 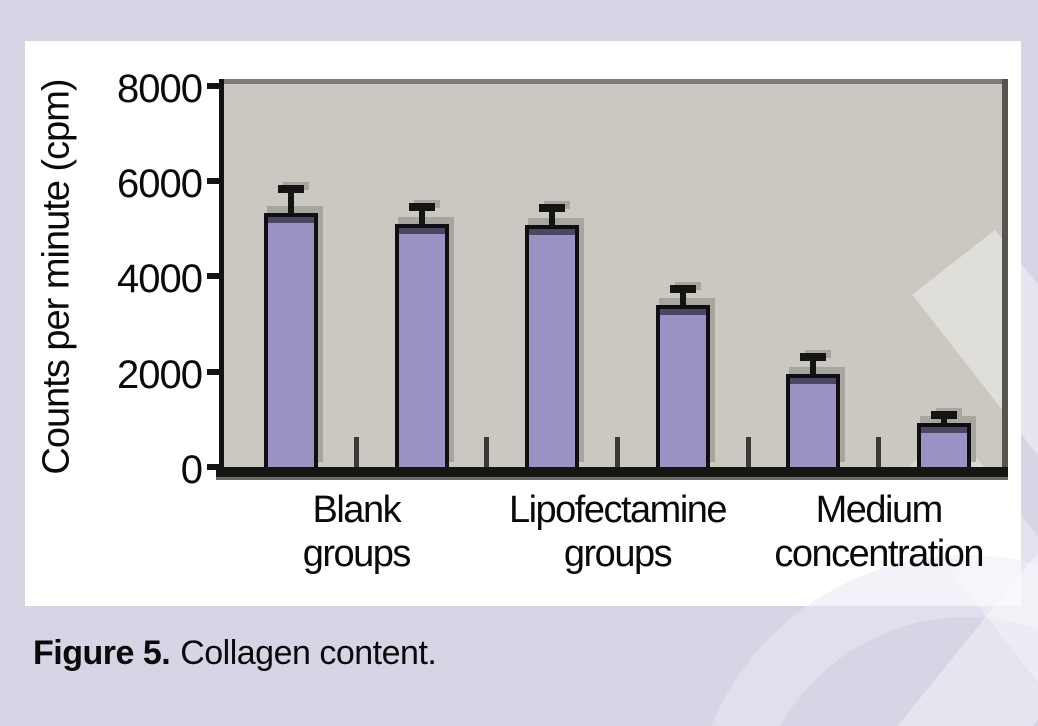 I want to click on figure-caption-label: Figure 5., so click(x=102, y=653).